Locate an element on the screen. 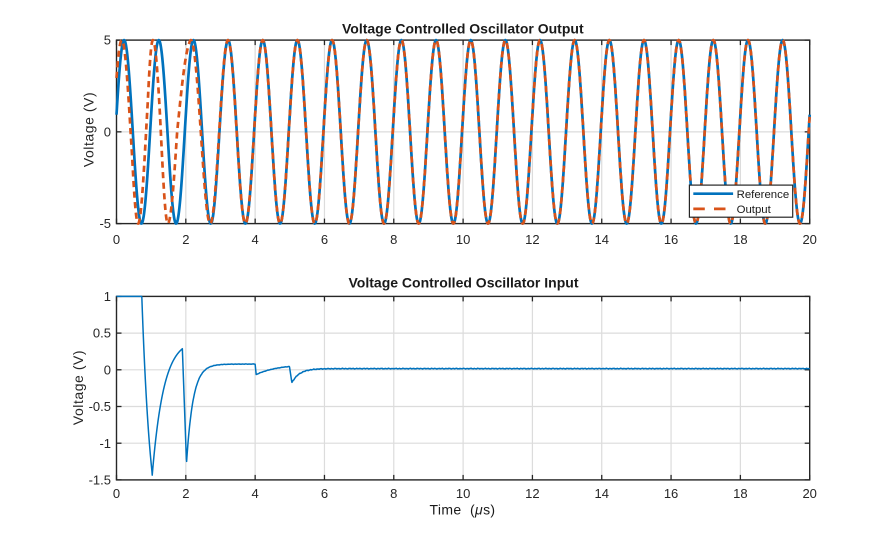 The width and height of the screenshot is (895, 545). svg-text:Voltage Controlled Oscillator: Voltage Controlled Oscillator Input is located at coordinates (464, 282).